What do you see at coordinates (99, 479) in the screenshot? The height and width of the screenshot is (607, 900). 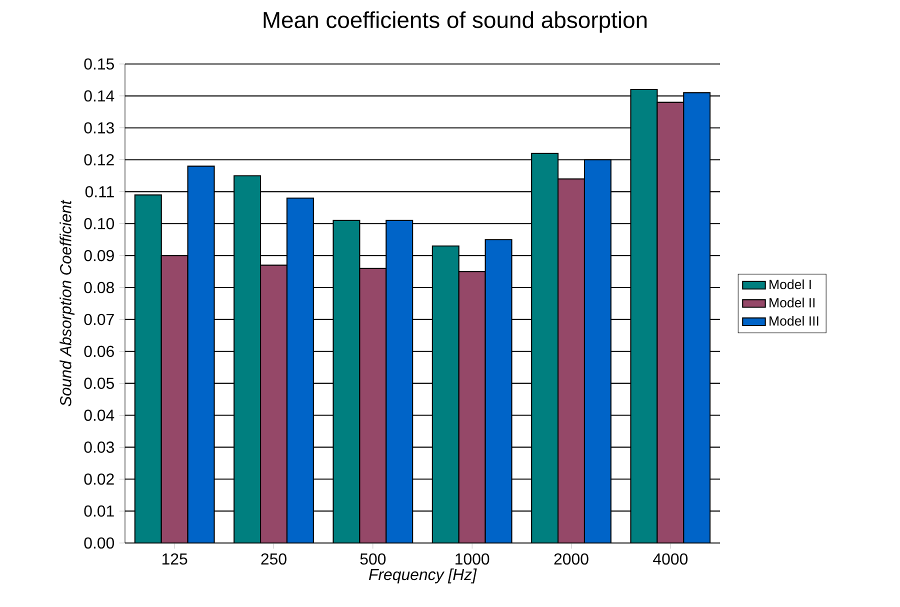 I see `y-tick-label: 0.02` at bounding box center [99, 479].